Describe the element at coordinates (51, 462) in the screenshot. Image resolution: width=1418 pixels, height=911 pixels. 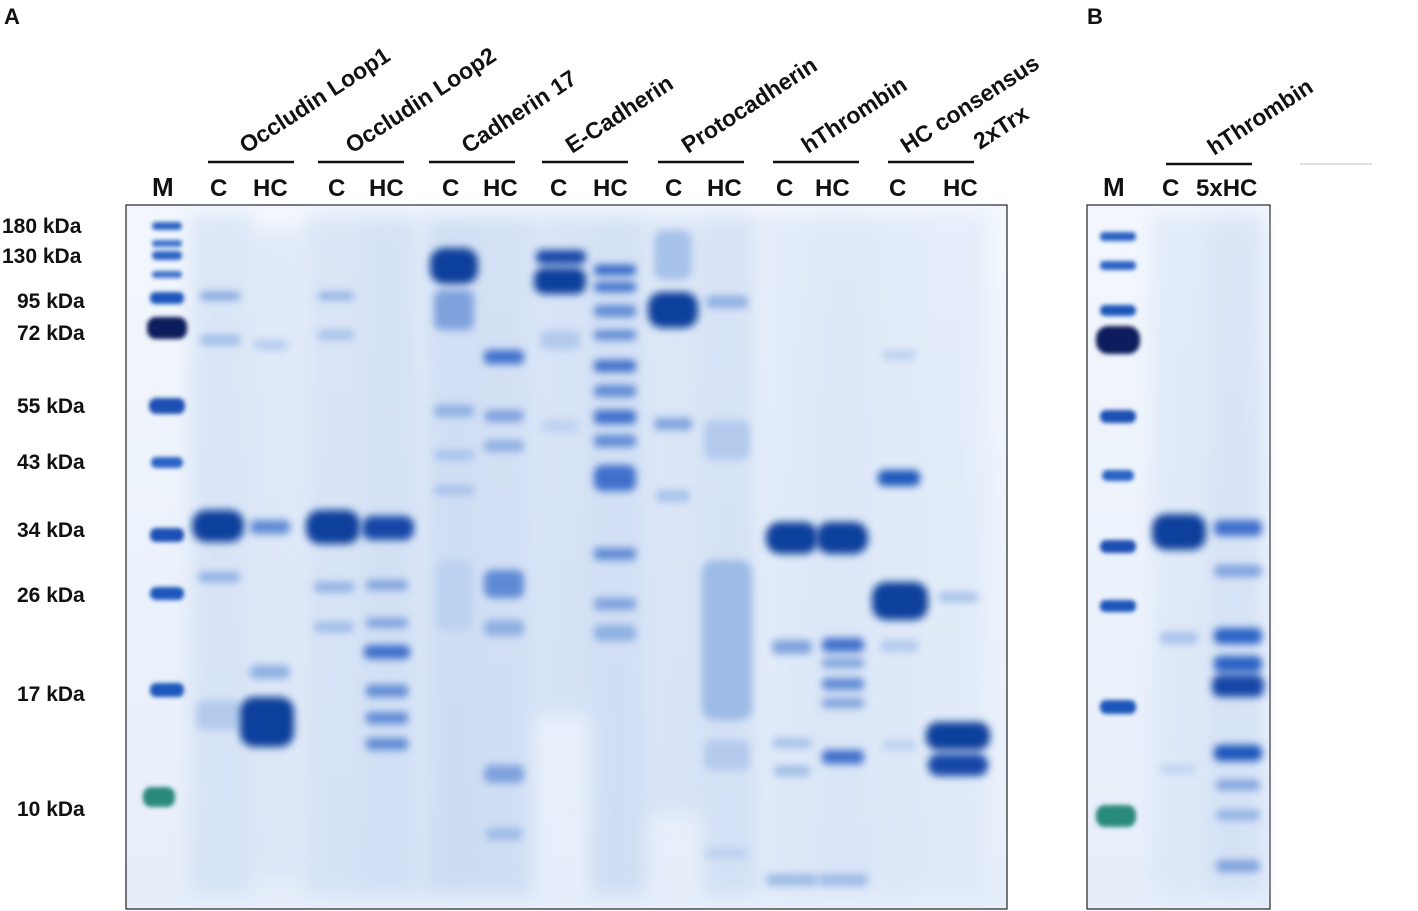
I see `marker-label-43: 43 kDa` at that location.